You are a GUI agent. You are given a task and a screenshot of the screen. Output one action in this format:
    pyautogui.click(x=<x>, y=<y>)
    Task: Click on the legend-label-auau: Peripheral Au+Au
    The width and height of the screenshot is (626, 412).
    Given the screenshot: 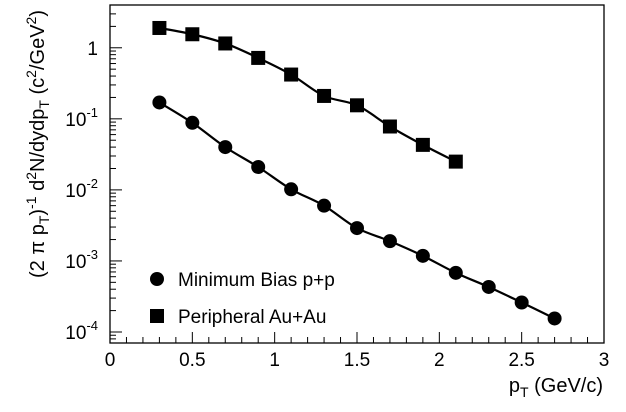 What is the action you would take?
    pyautogui.click(x=252, y=317)
    